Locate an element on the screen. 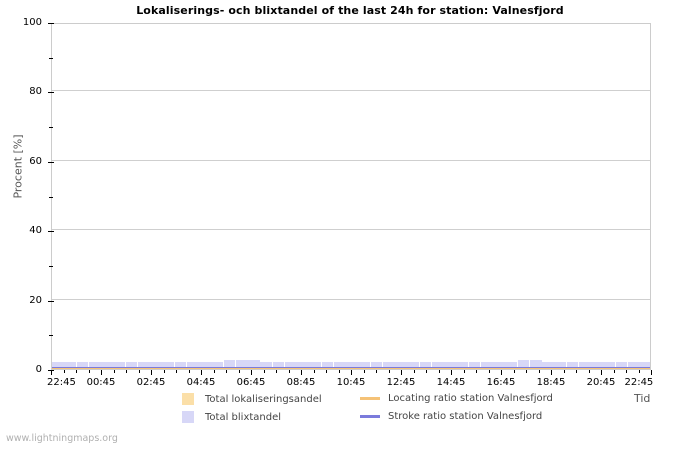  x-tick-label: 06:45 is located at coordinates (251, 382).